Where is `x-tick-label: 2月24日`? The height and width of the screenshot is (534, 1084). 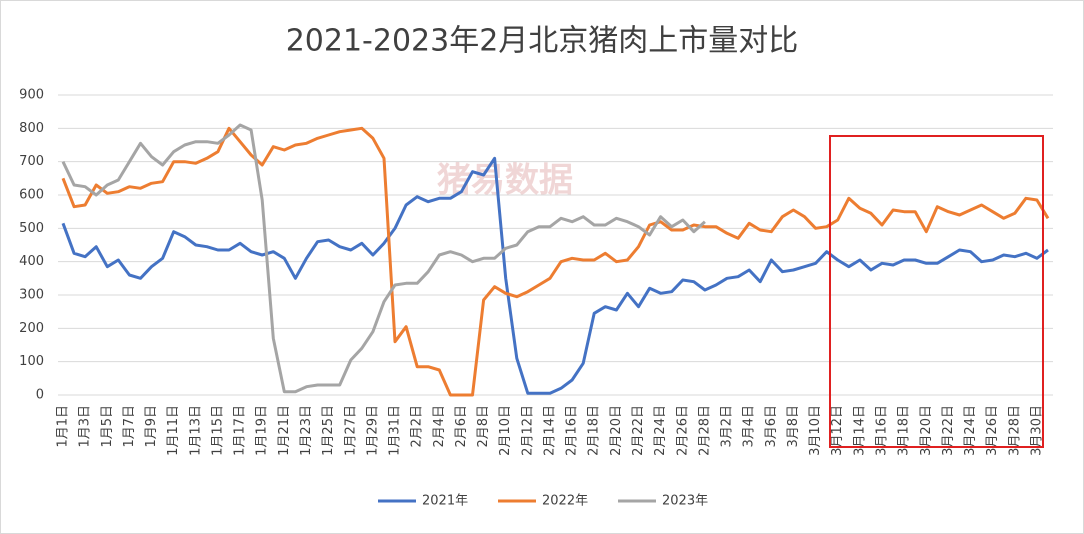 x-tick-label: 2月24日 is located at coordinates (660, 430).